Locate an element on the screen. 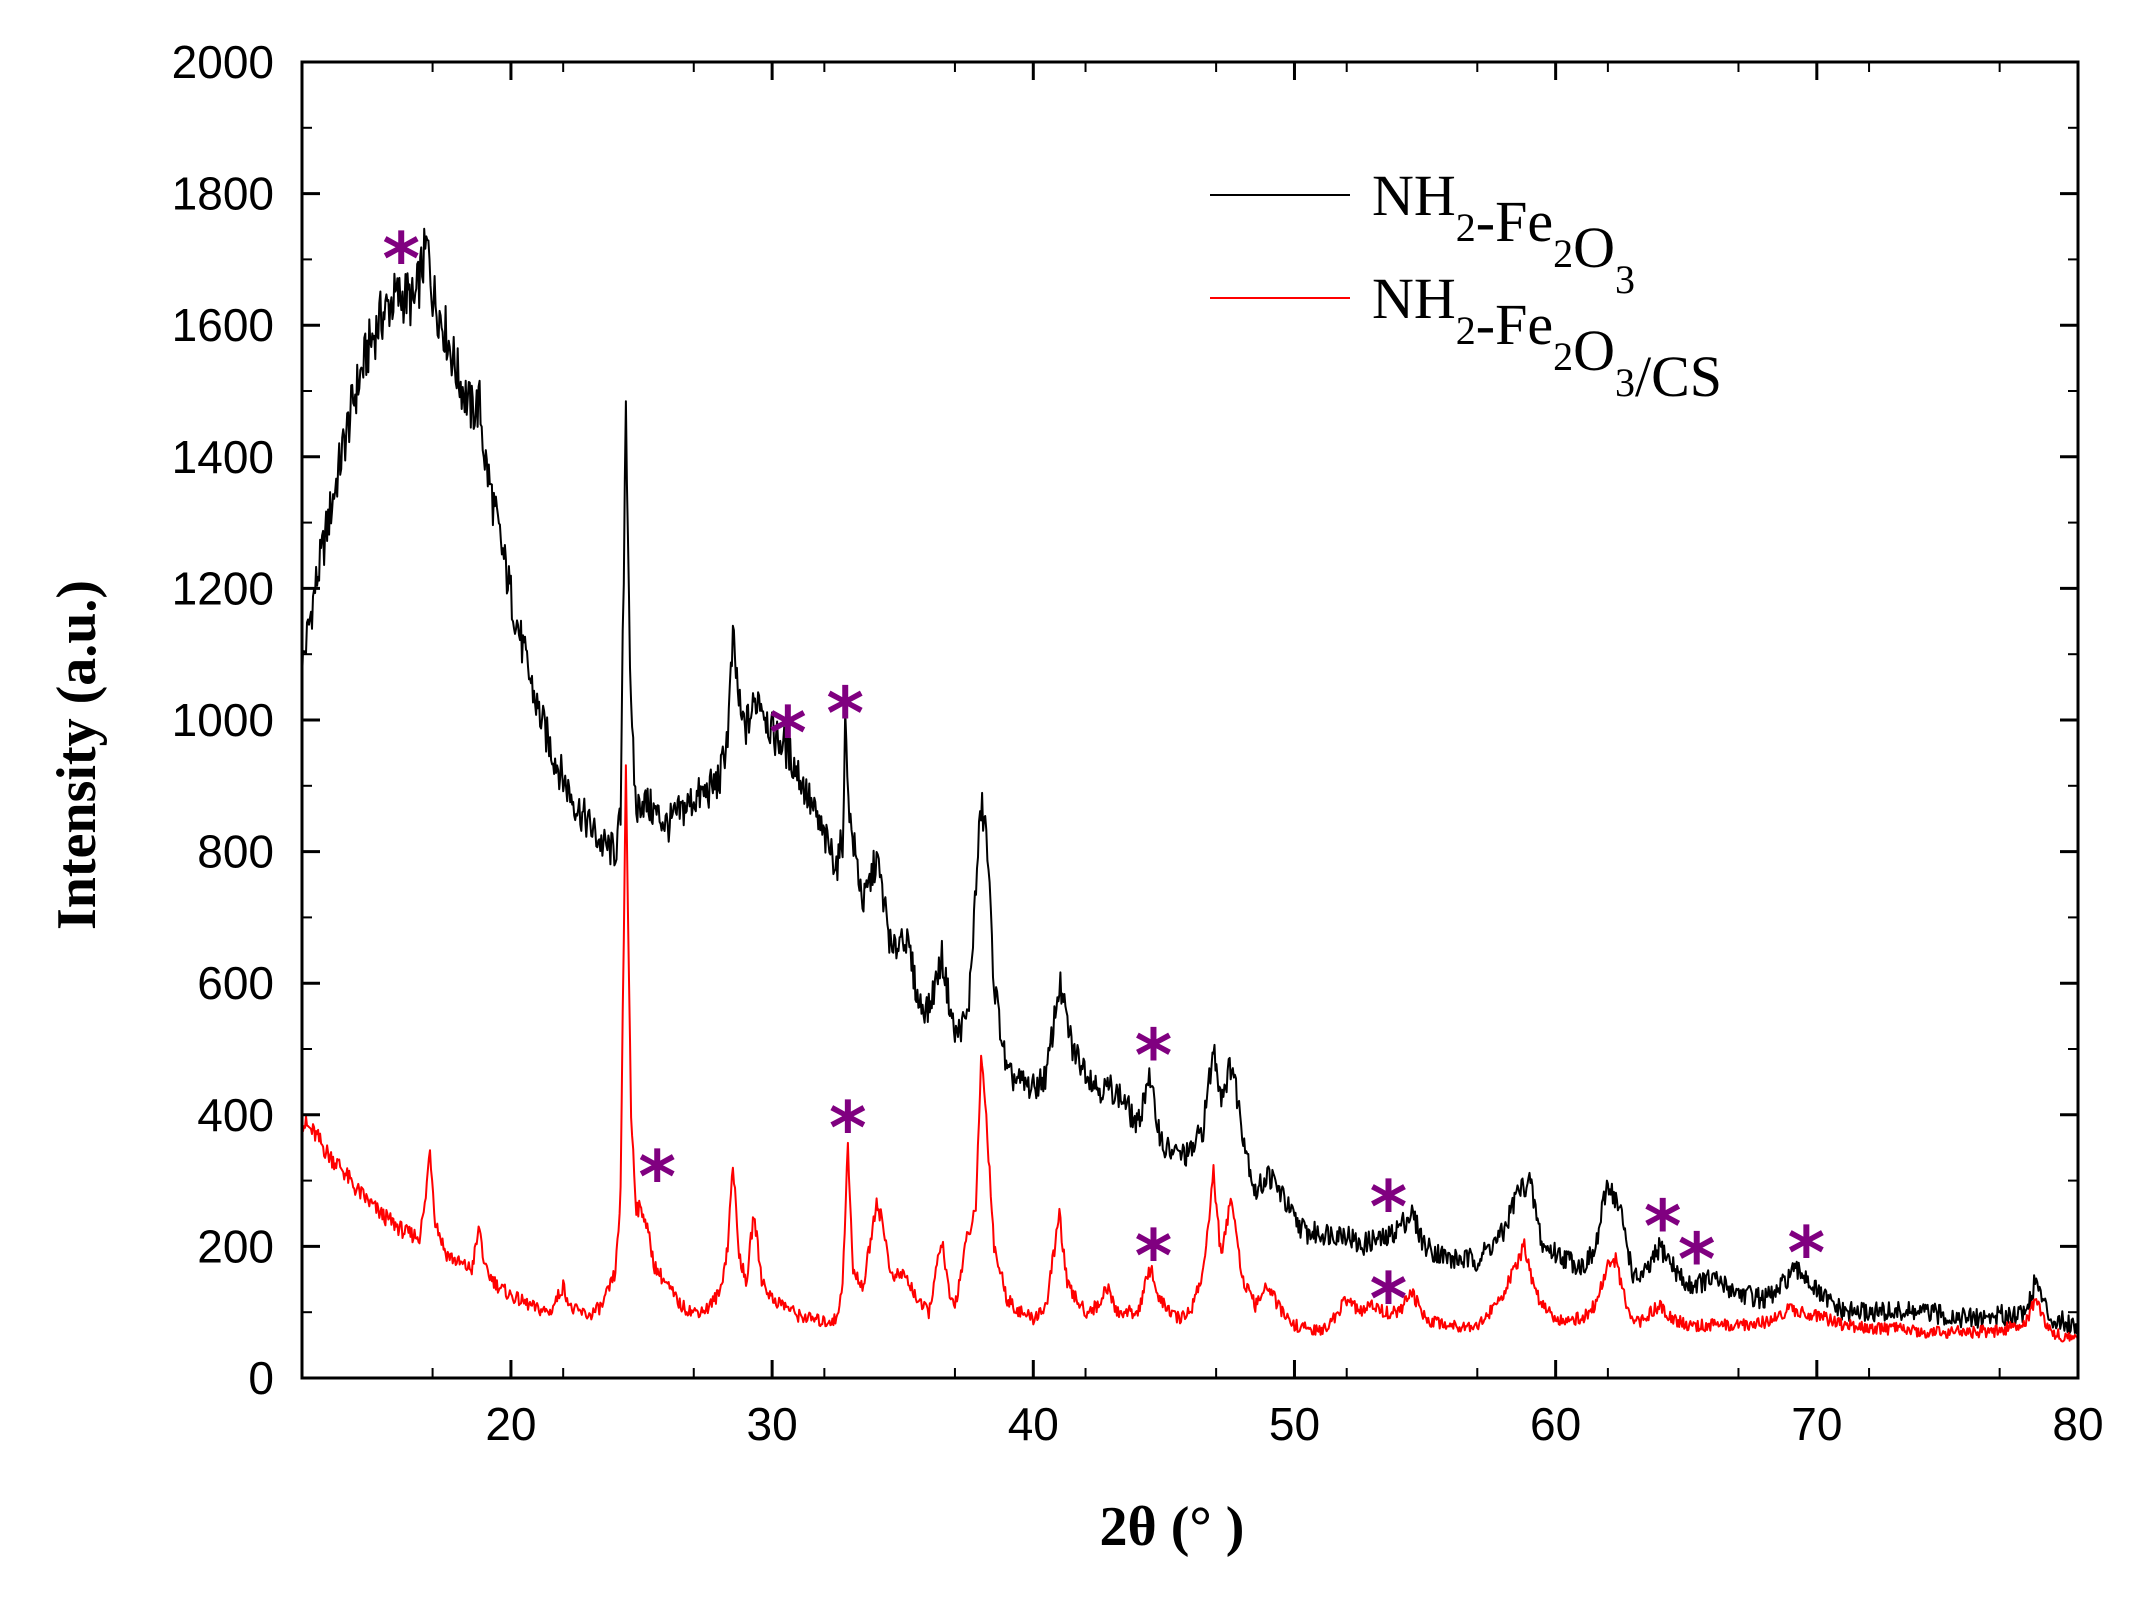  x-tick-label: 30 is located at coordinates (772, 1424).